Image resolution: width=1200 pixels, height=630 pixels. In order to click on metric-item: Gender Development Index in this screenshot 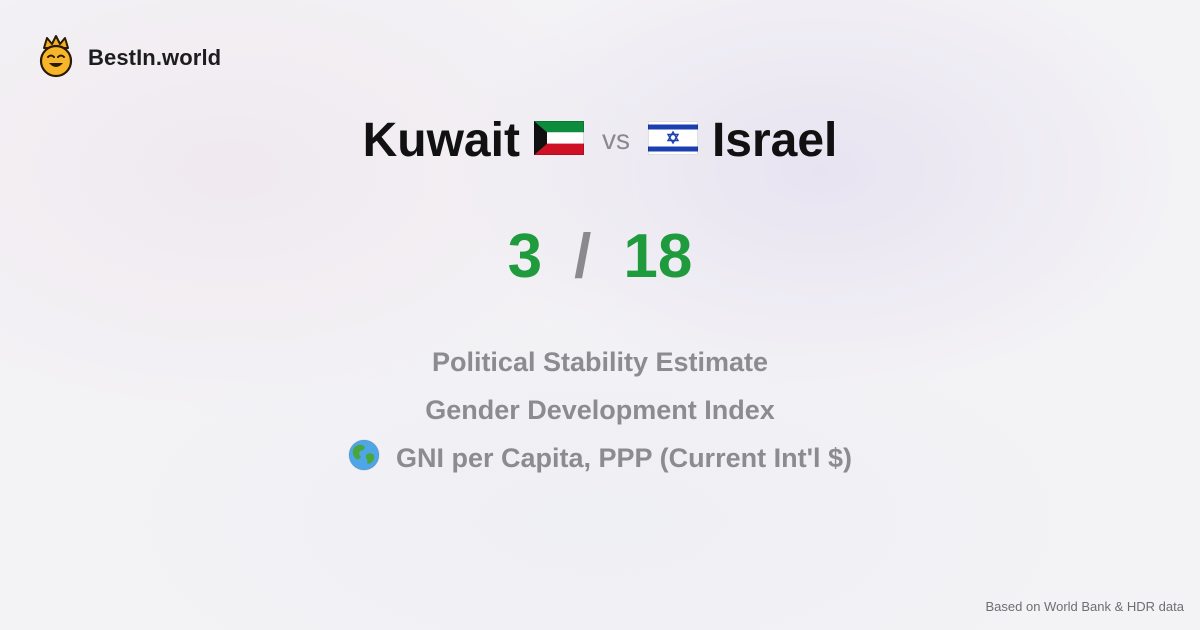, I will do `click(600, 410)`.